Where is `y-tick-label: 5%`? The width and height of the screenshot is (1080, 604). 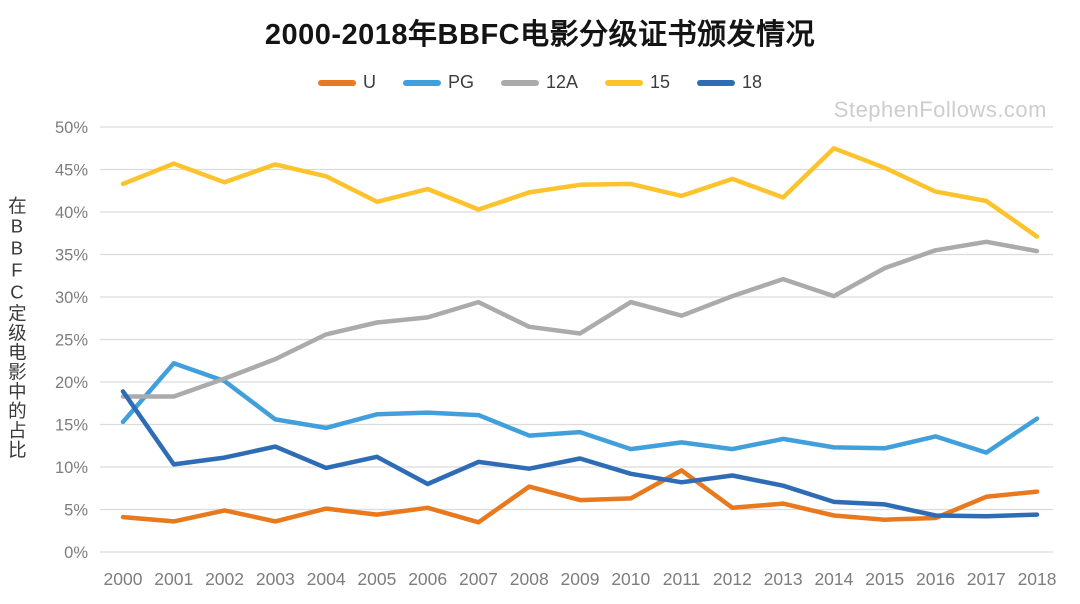 y-tick-label: 5% is located at coordinates (76, 511).